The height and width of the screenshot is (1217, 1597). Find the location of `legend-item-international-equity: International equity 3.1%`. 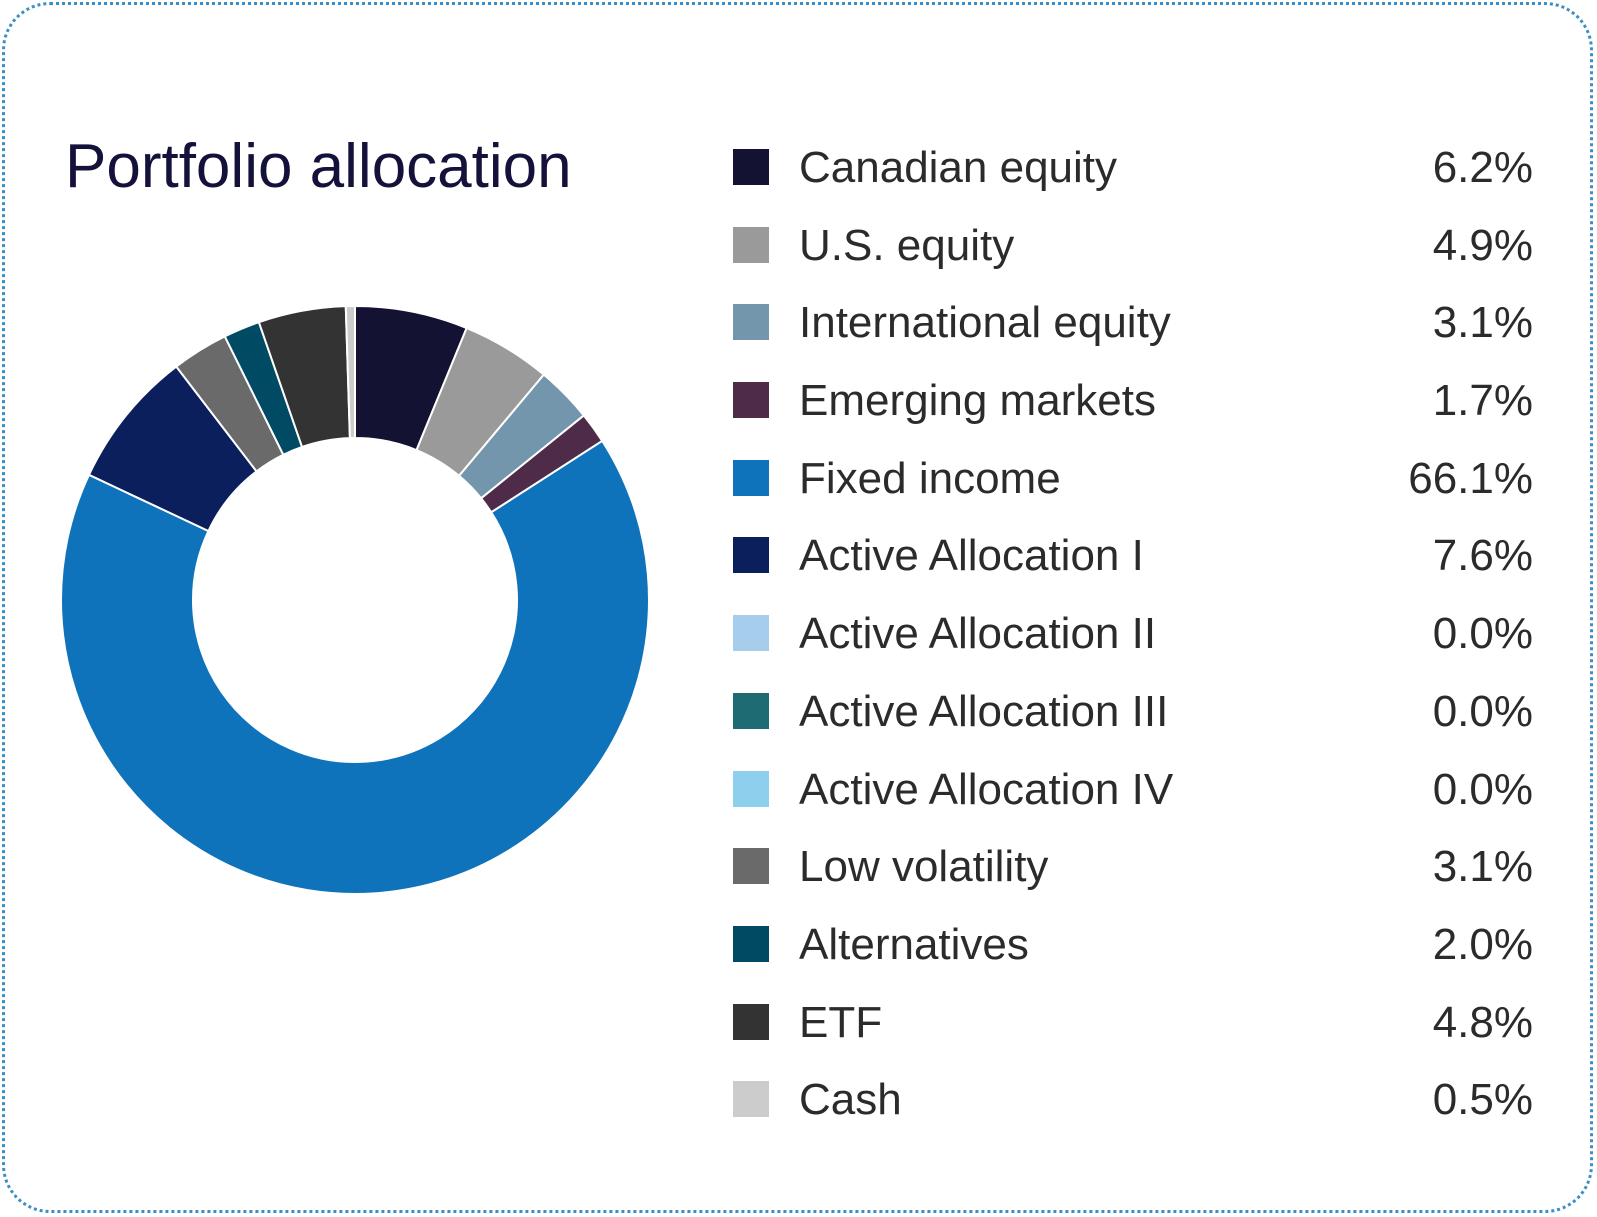

legend-item-international-equity: International equity 3.1% is located at coordinates (1133, 323).